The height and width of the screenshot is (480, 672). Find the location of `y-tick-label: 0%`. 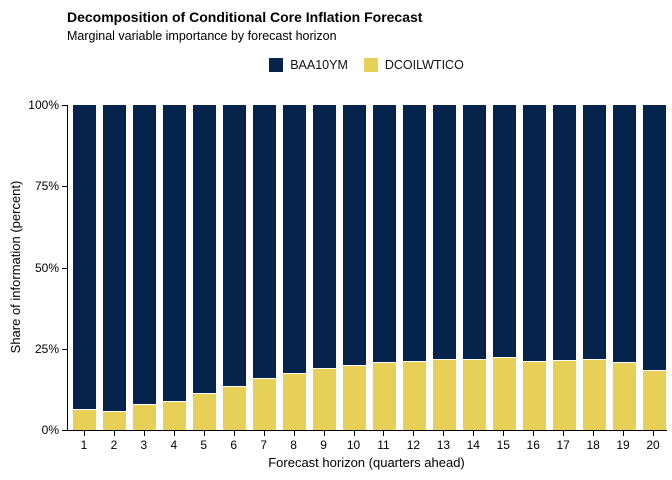

y-tick-label: 0% is located at coordinates (50, 430).